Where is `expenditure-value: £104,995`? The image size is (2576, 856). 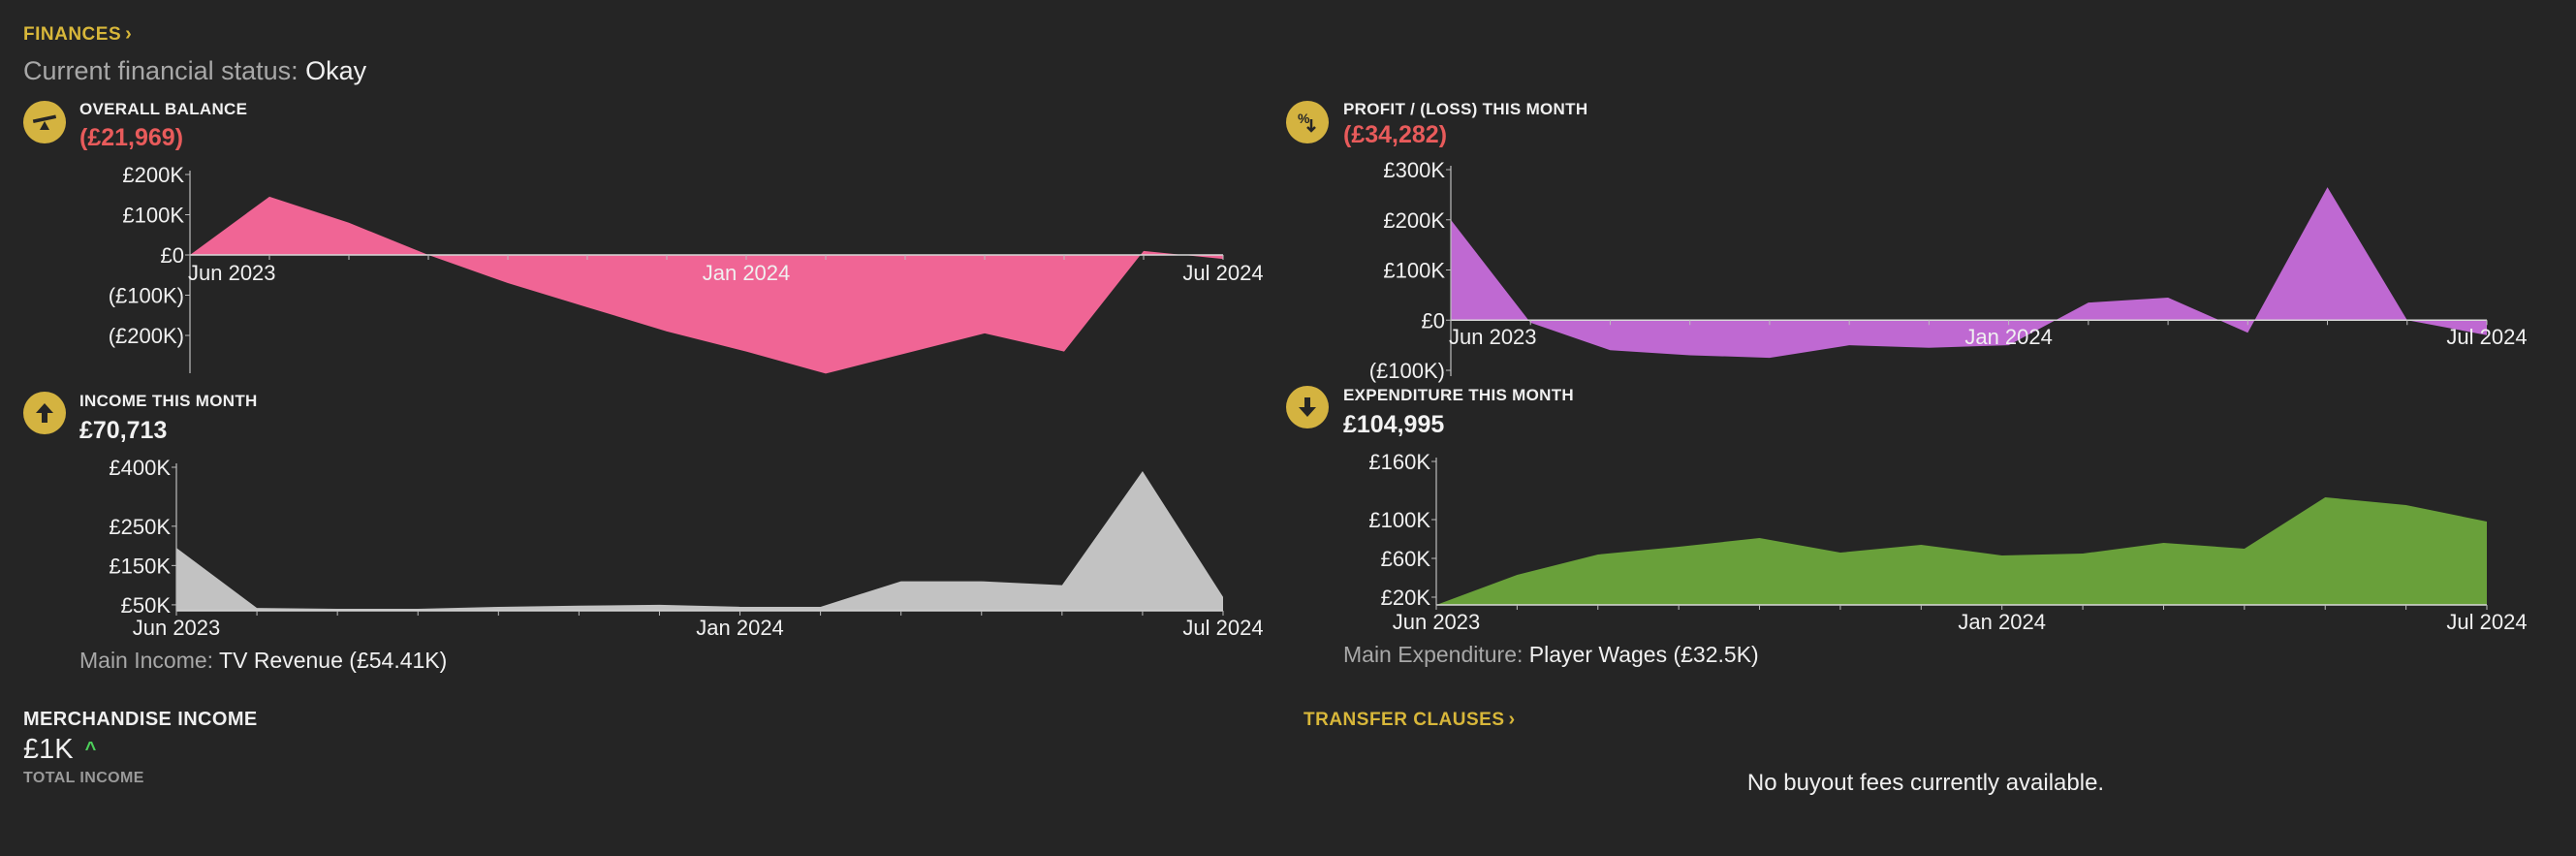
expenditure-value: £104,995 is located at coordinates (1394, 424).